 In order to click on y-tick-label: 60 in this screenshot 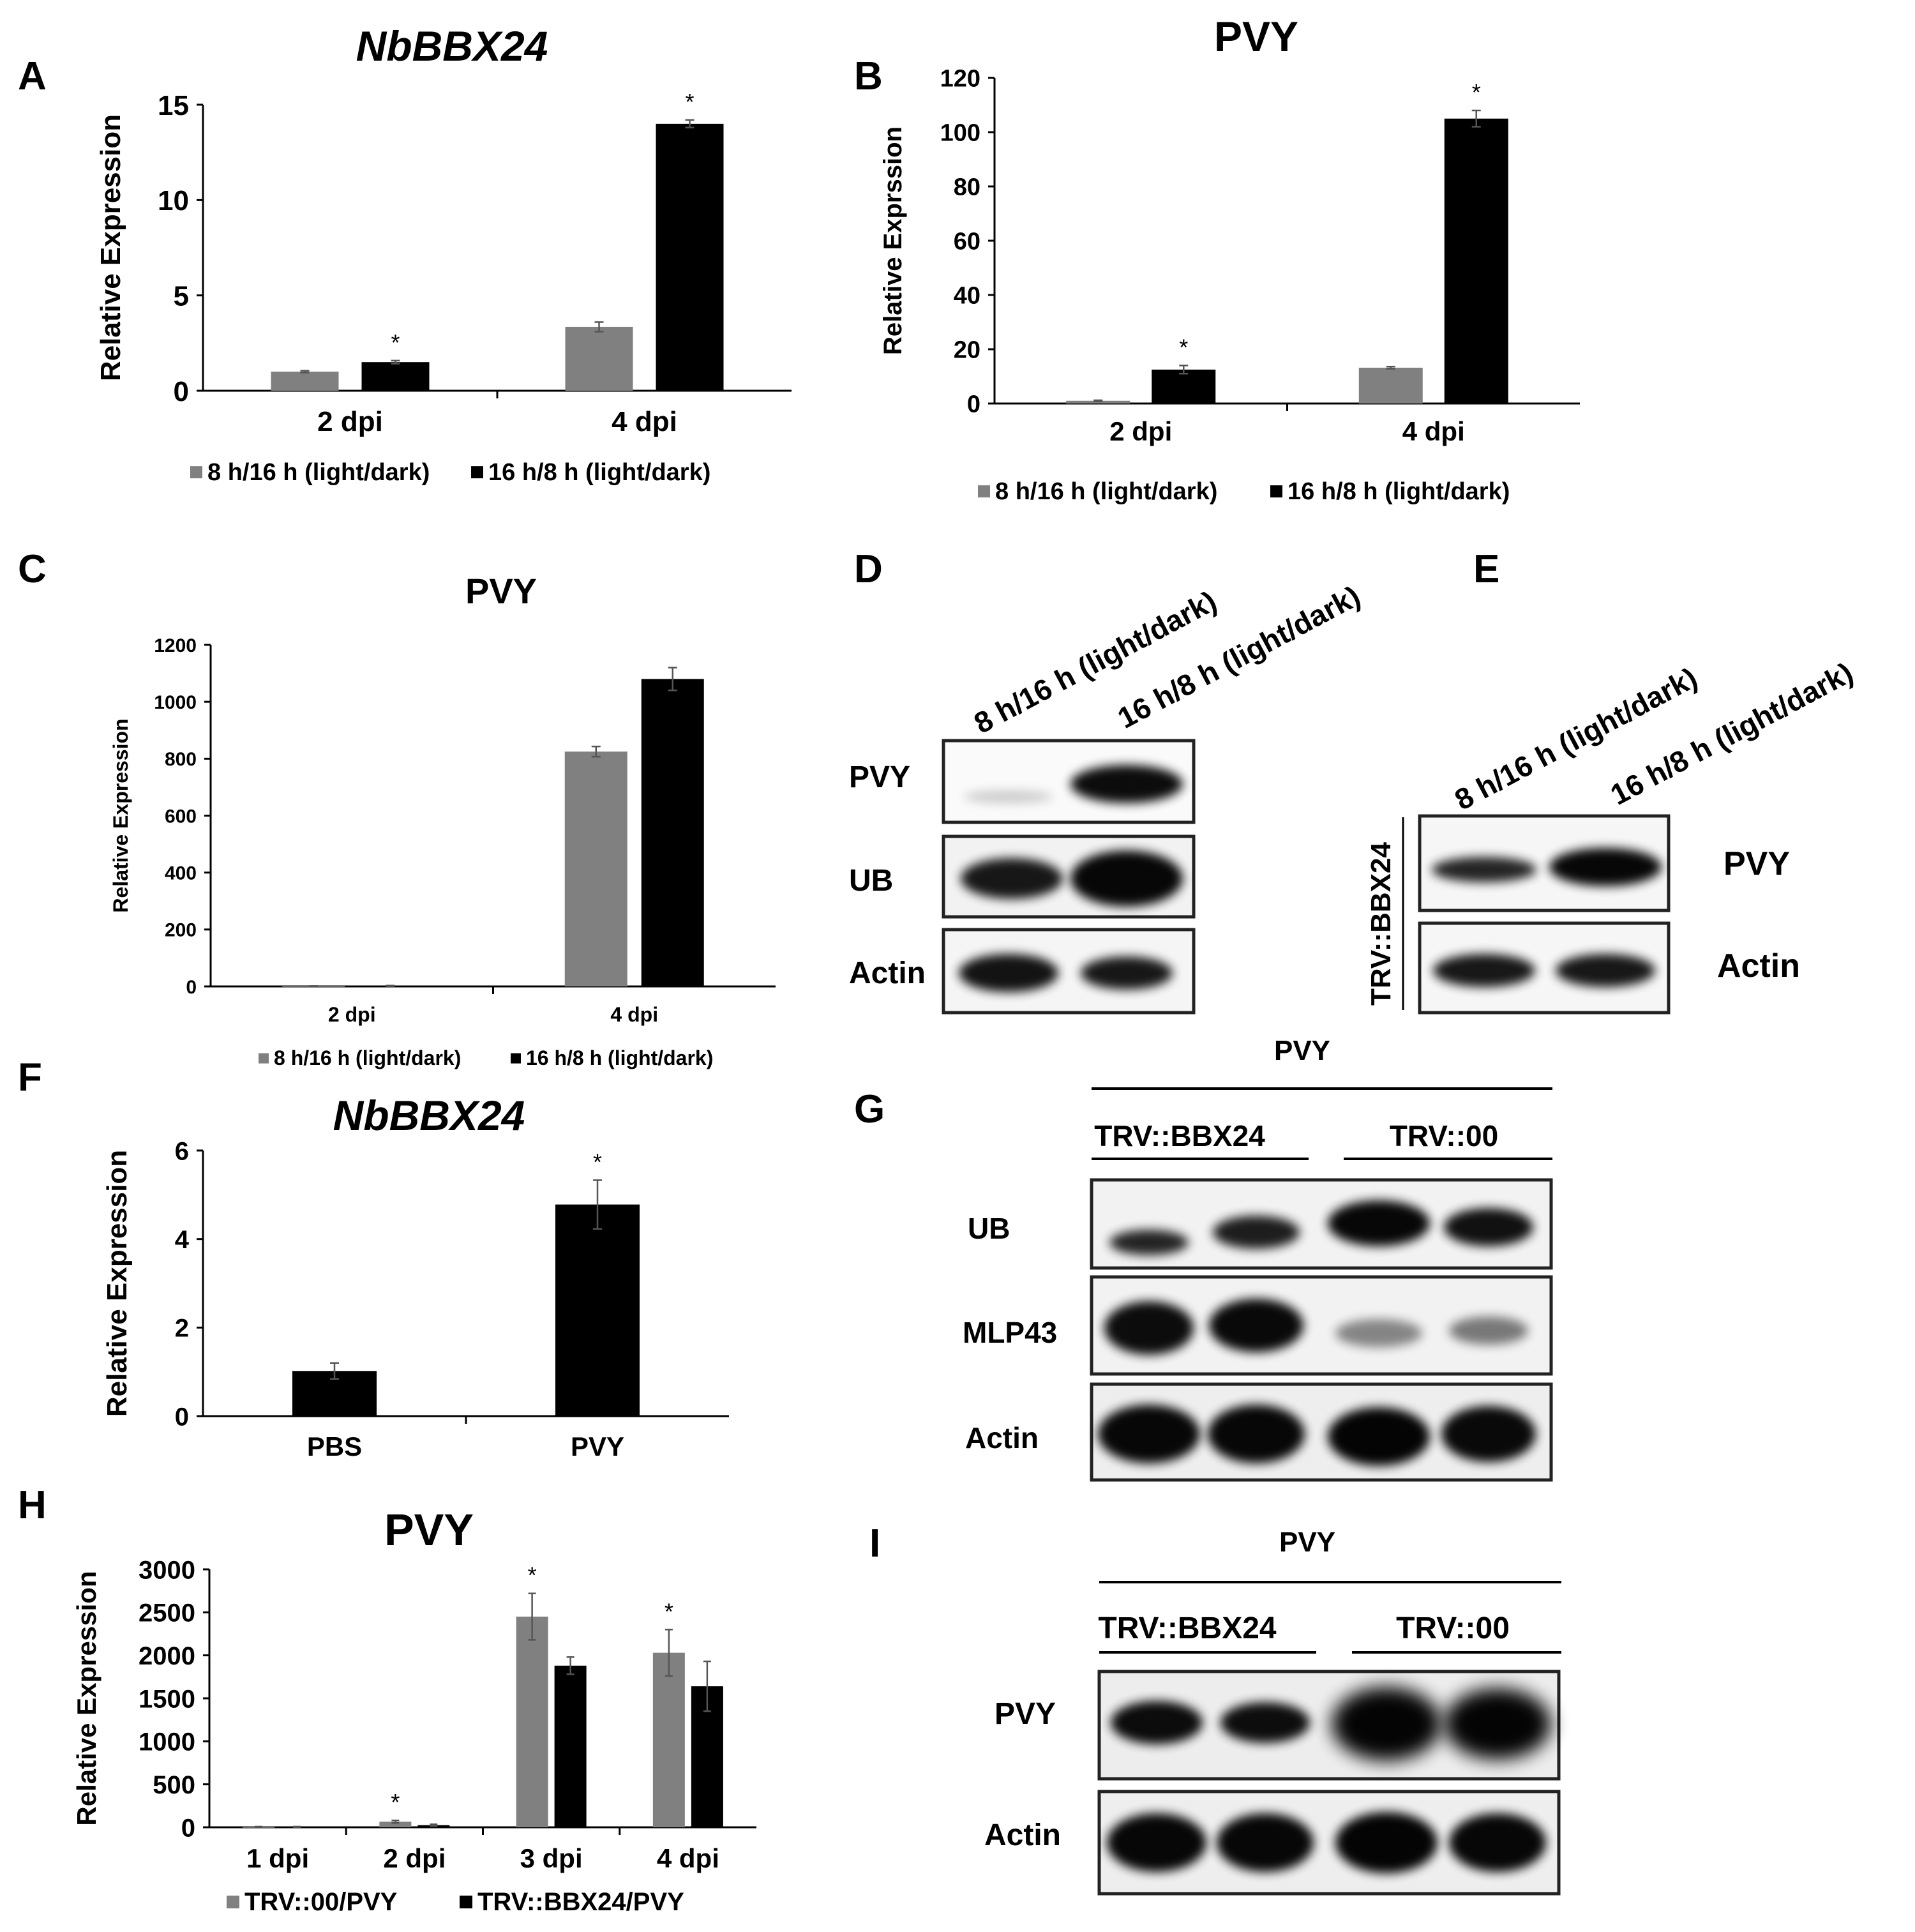, I will do `click(967, 242)`.